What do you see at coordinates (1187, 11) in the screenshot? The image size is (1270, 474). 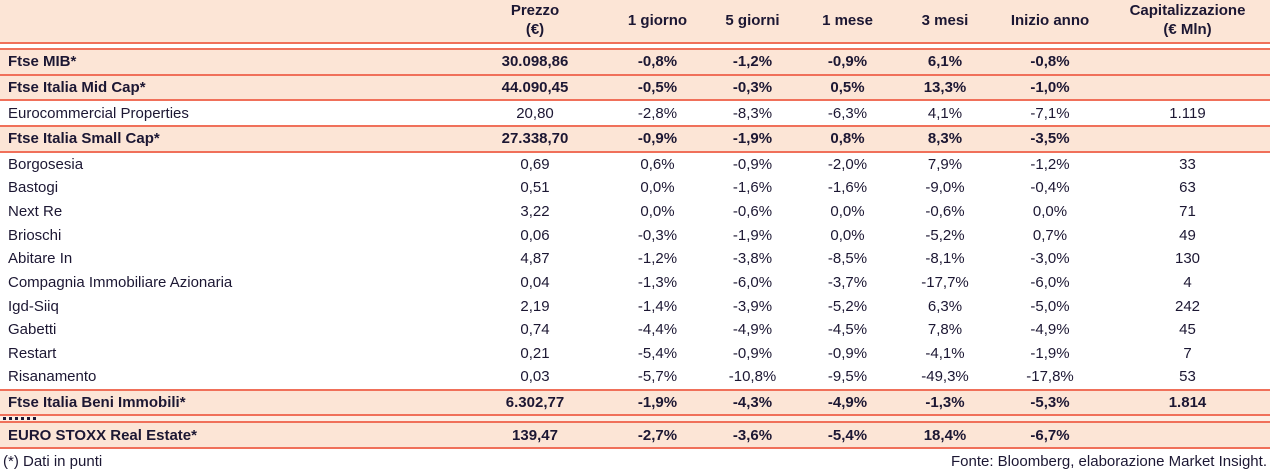 I see `header-label: Capitalizzazione` at bounding box center [1187, 11].